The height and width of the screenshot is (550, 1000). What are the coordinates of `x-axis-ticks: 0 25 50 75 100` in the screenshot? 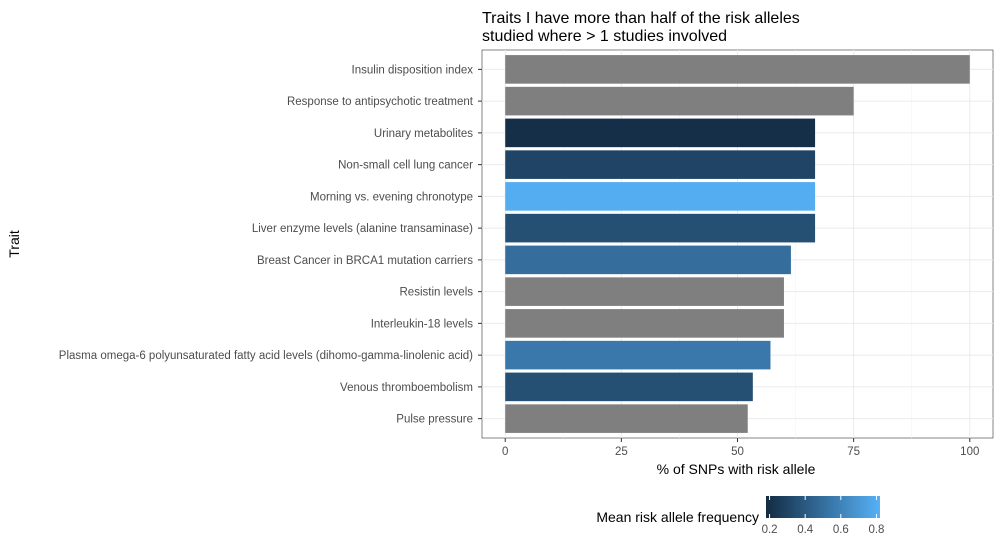 It's located at (740, 448).